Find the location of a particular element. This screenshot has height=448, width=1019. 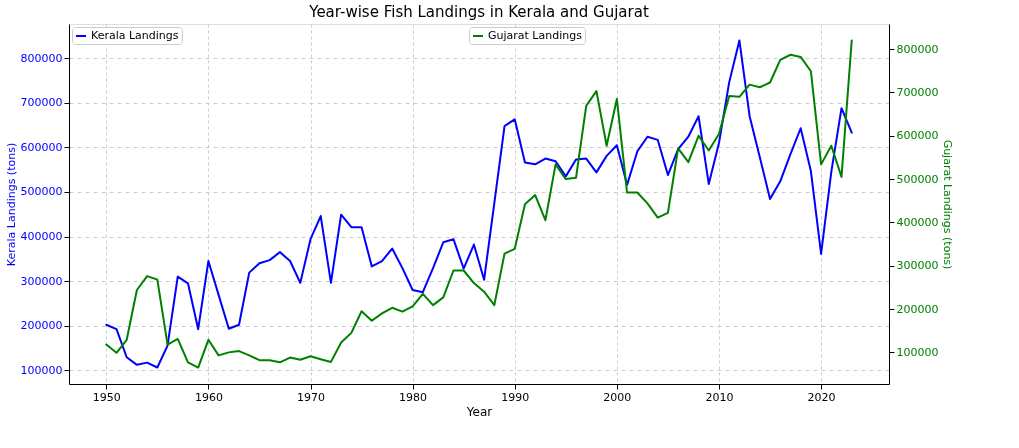

legend-label: Kerala Landings is located at coordinates (135, 35).